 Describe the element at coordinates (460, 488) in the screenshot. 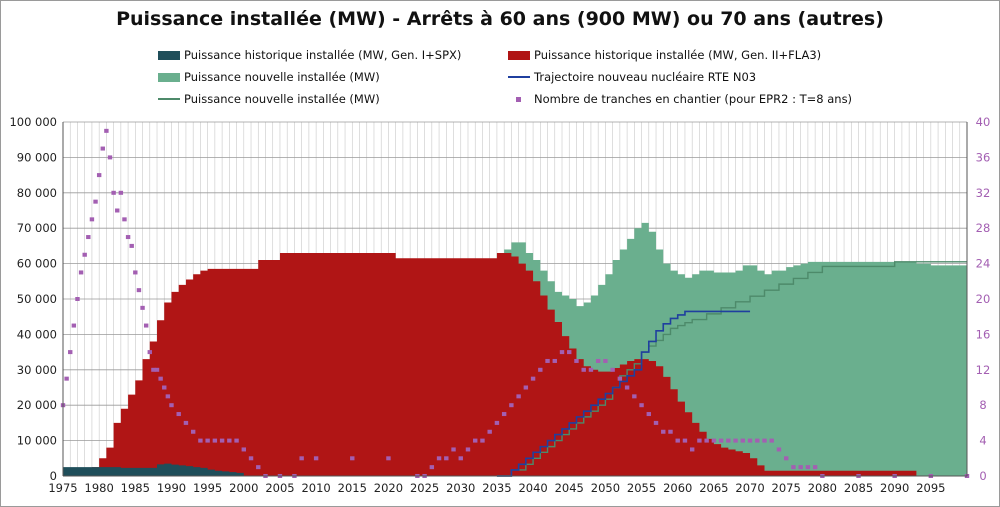

I see `x-tick-label: 2030` at that location.